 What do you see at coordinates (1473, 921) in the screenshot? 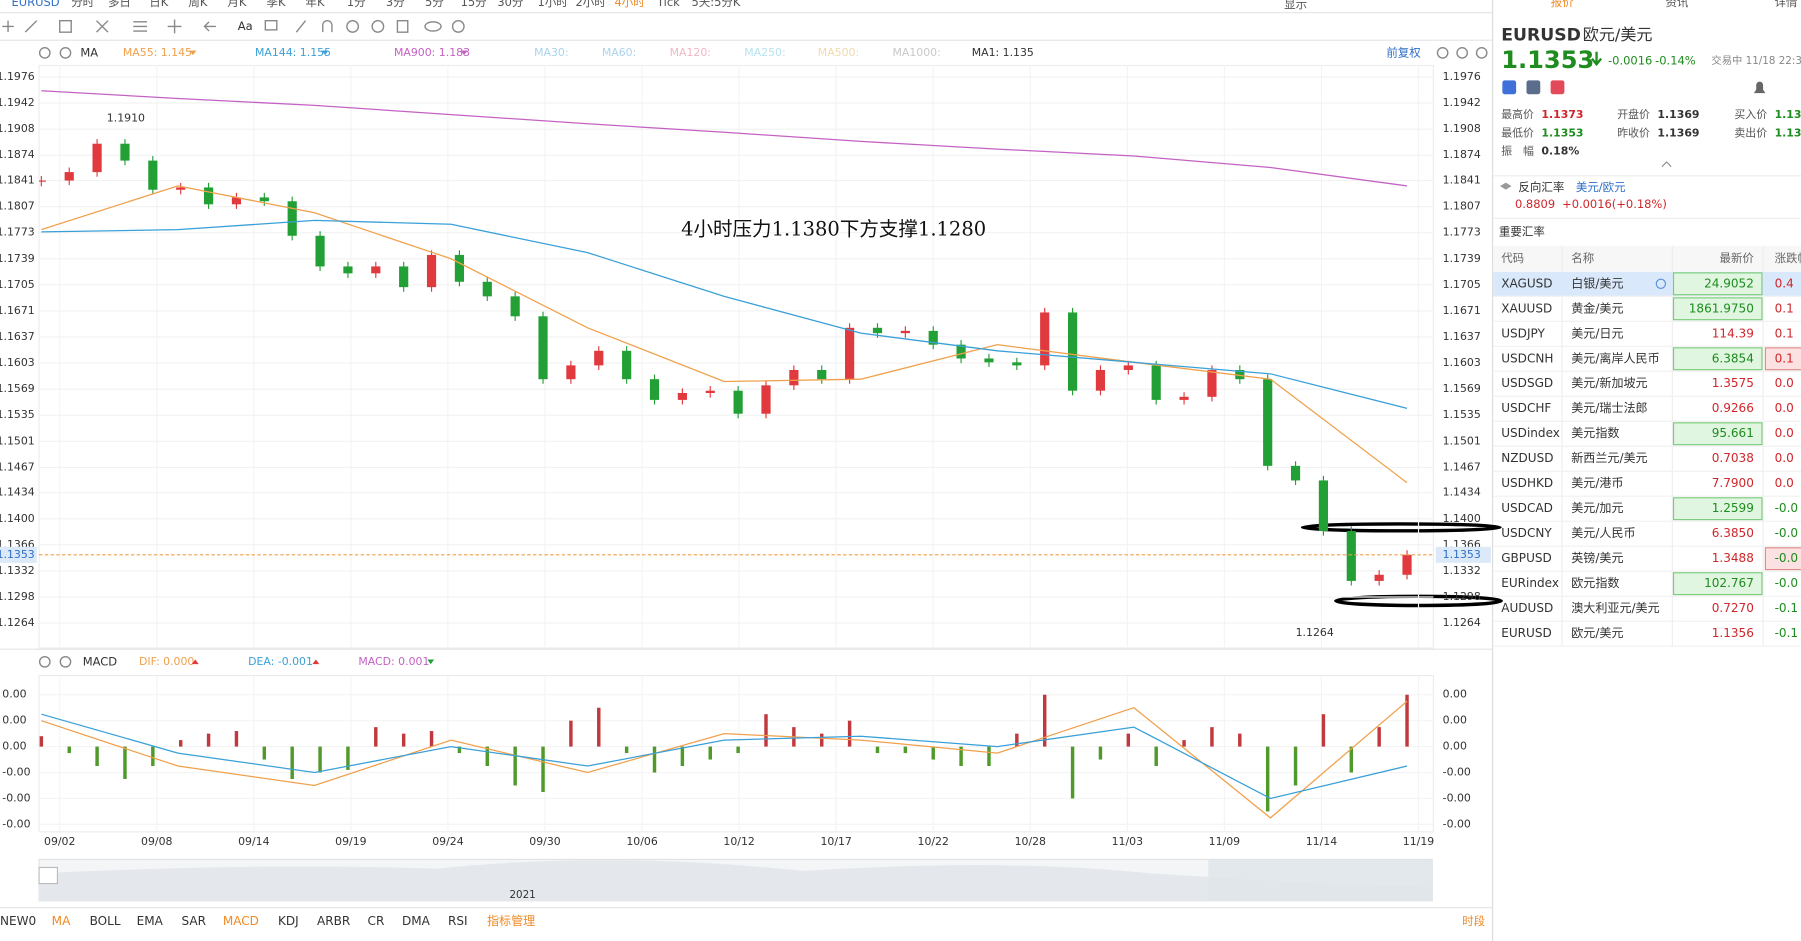
I see `session-button: 时段` at bounding box center [1473, 921].